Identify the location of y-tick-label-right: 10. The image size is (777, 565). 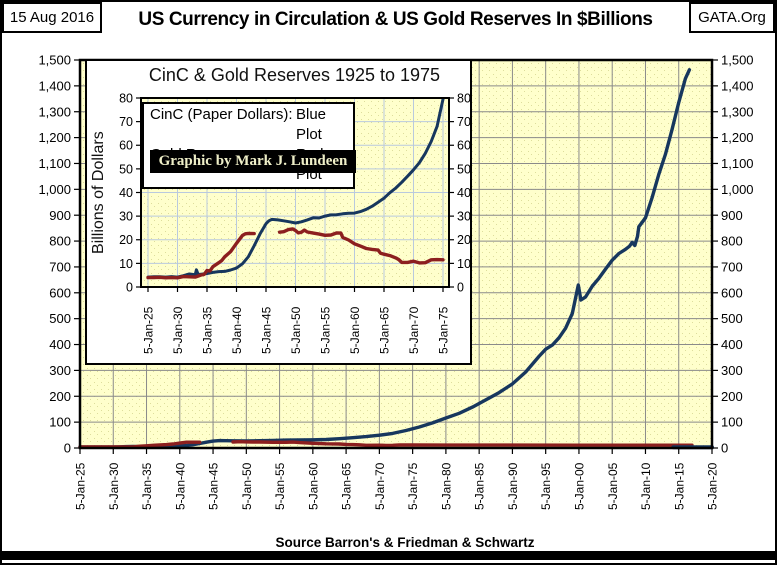
(463, 264).